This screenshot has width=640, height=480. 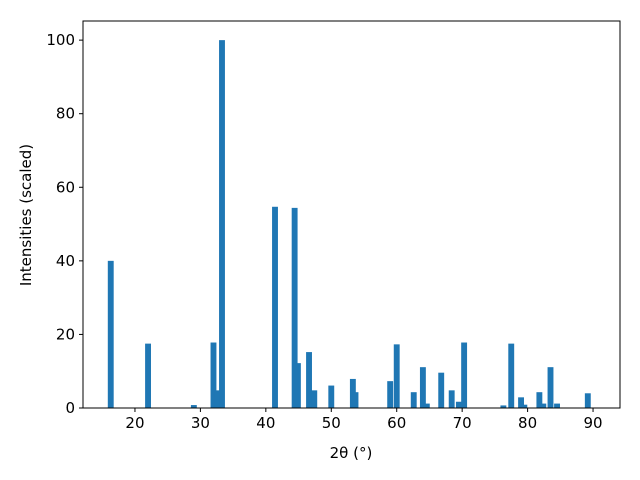 What do you see at coordinates (527, 423) in the screenshot?
I see `x-tick-label: 80` at bounding box center [527, 423].